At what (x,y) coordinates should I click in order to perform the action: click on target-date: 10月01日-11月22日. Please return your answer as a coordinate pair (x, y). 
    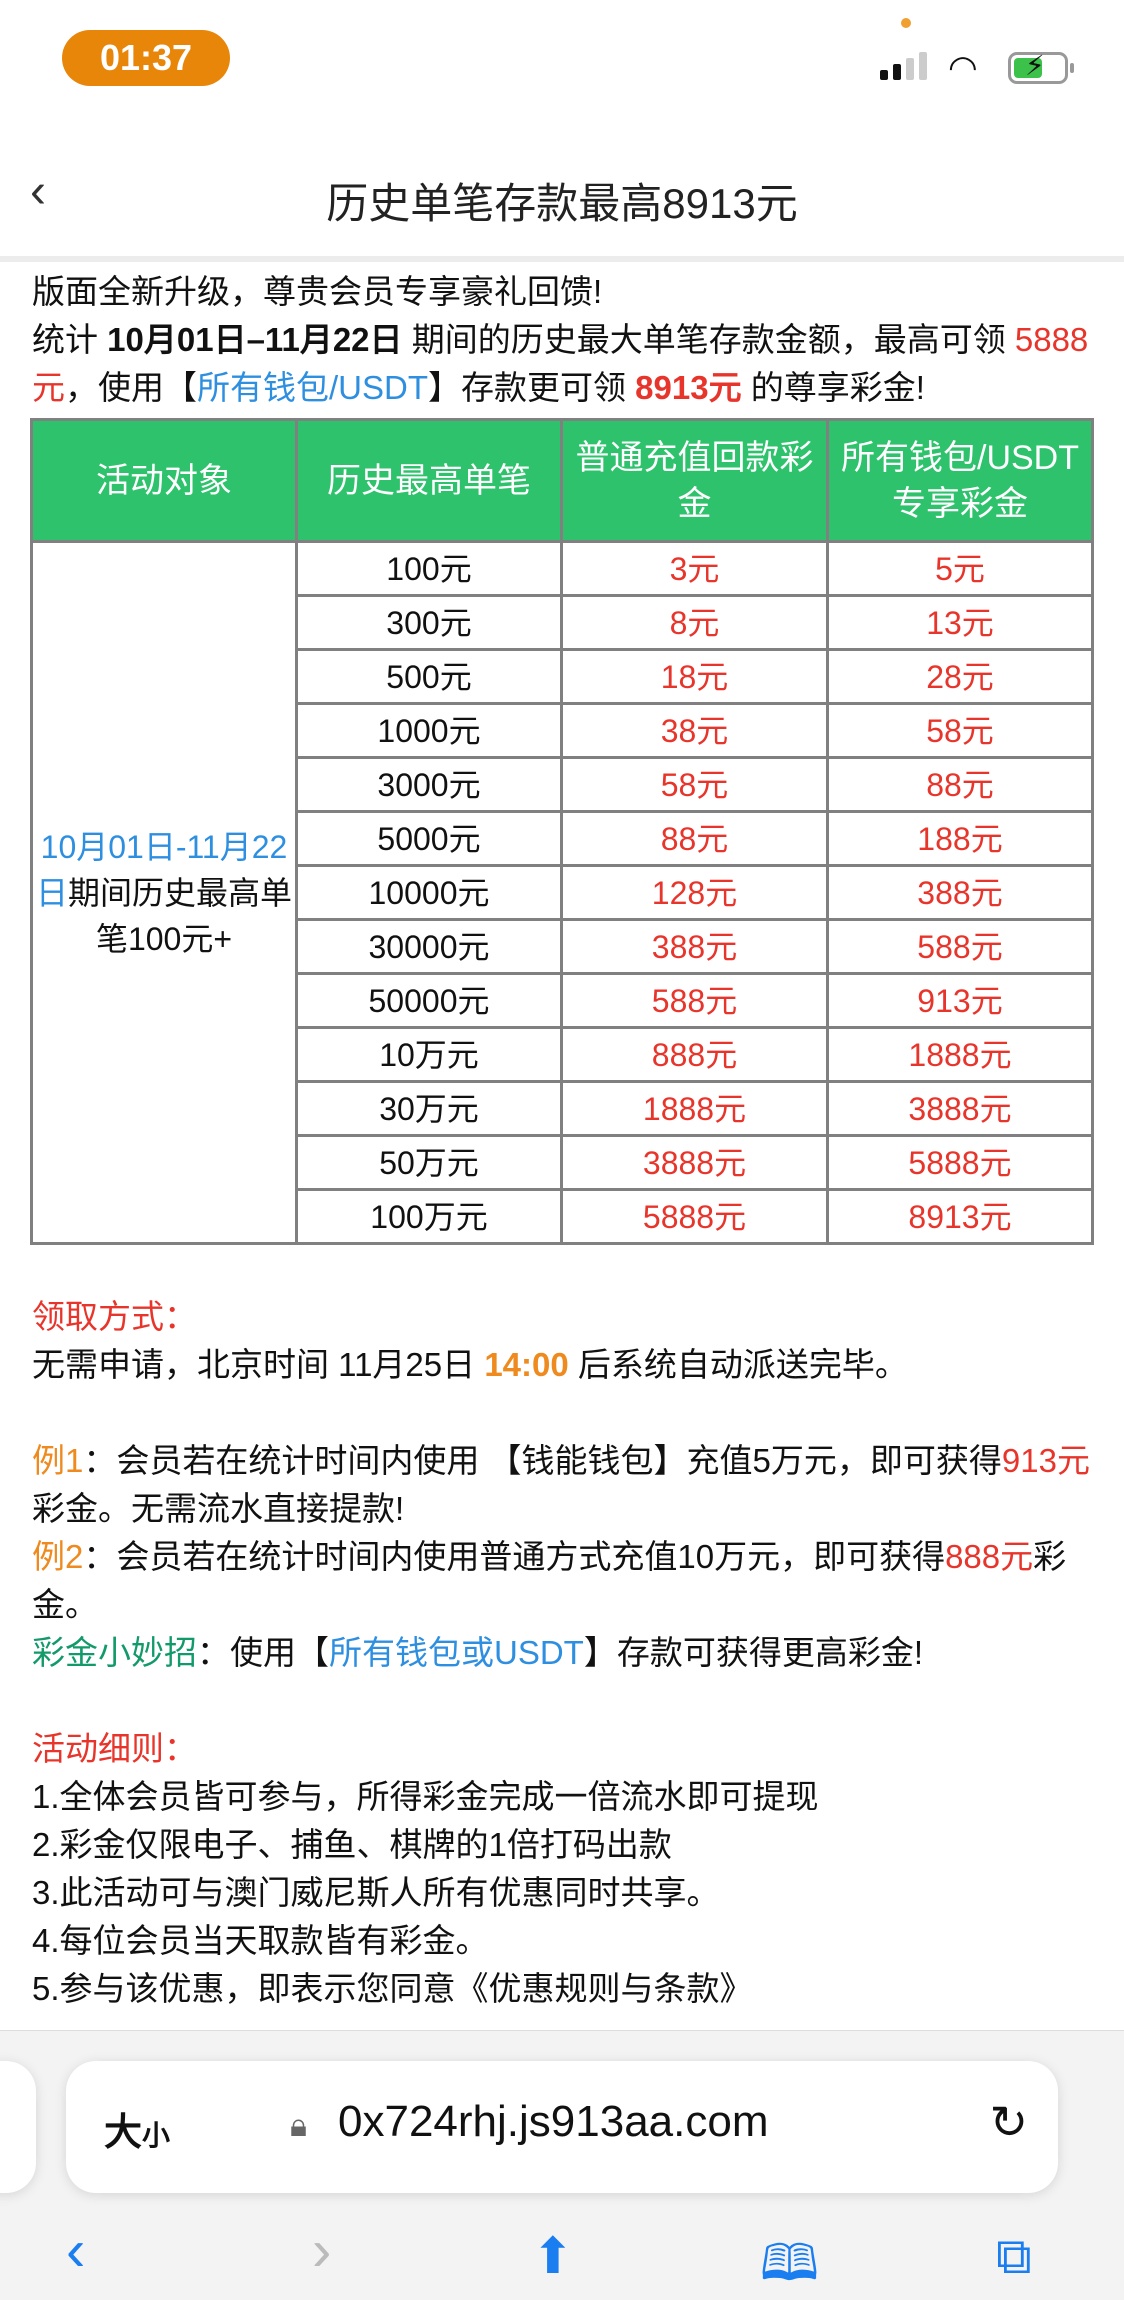
    Looking at the image, I should click on (161, 869).